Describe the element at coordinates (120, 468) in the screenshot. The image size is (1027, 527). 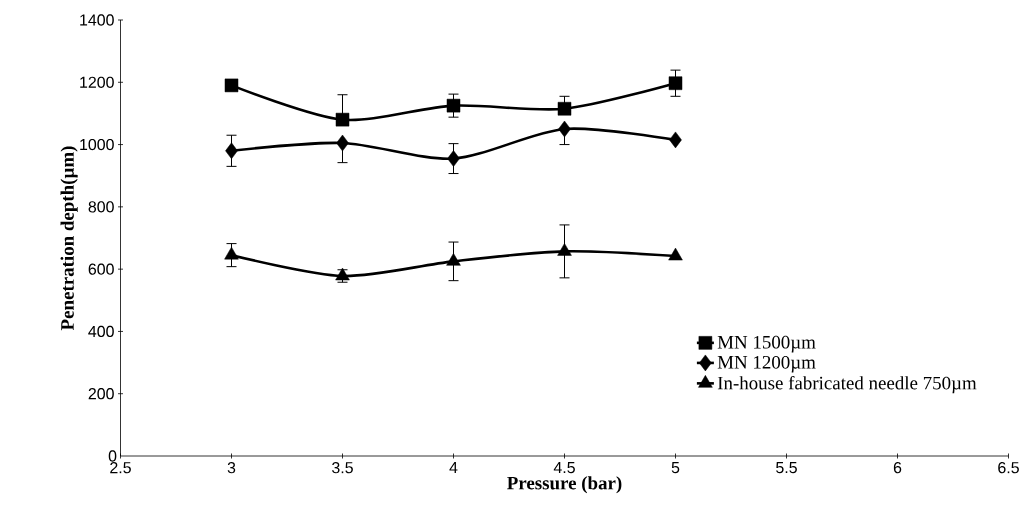
I see `x-tick-label: 2.5` at that location.